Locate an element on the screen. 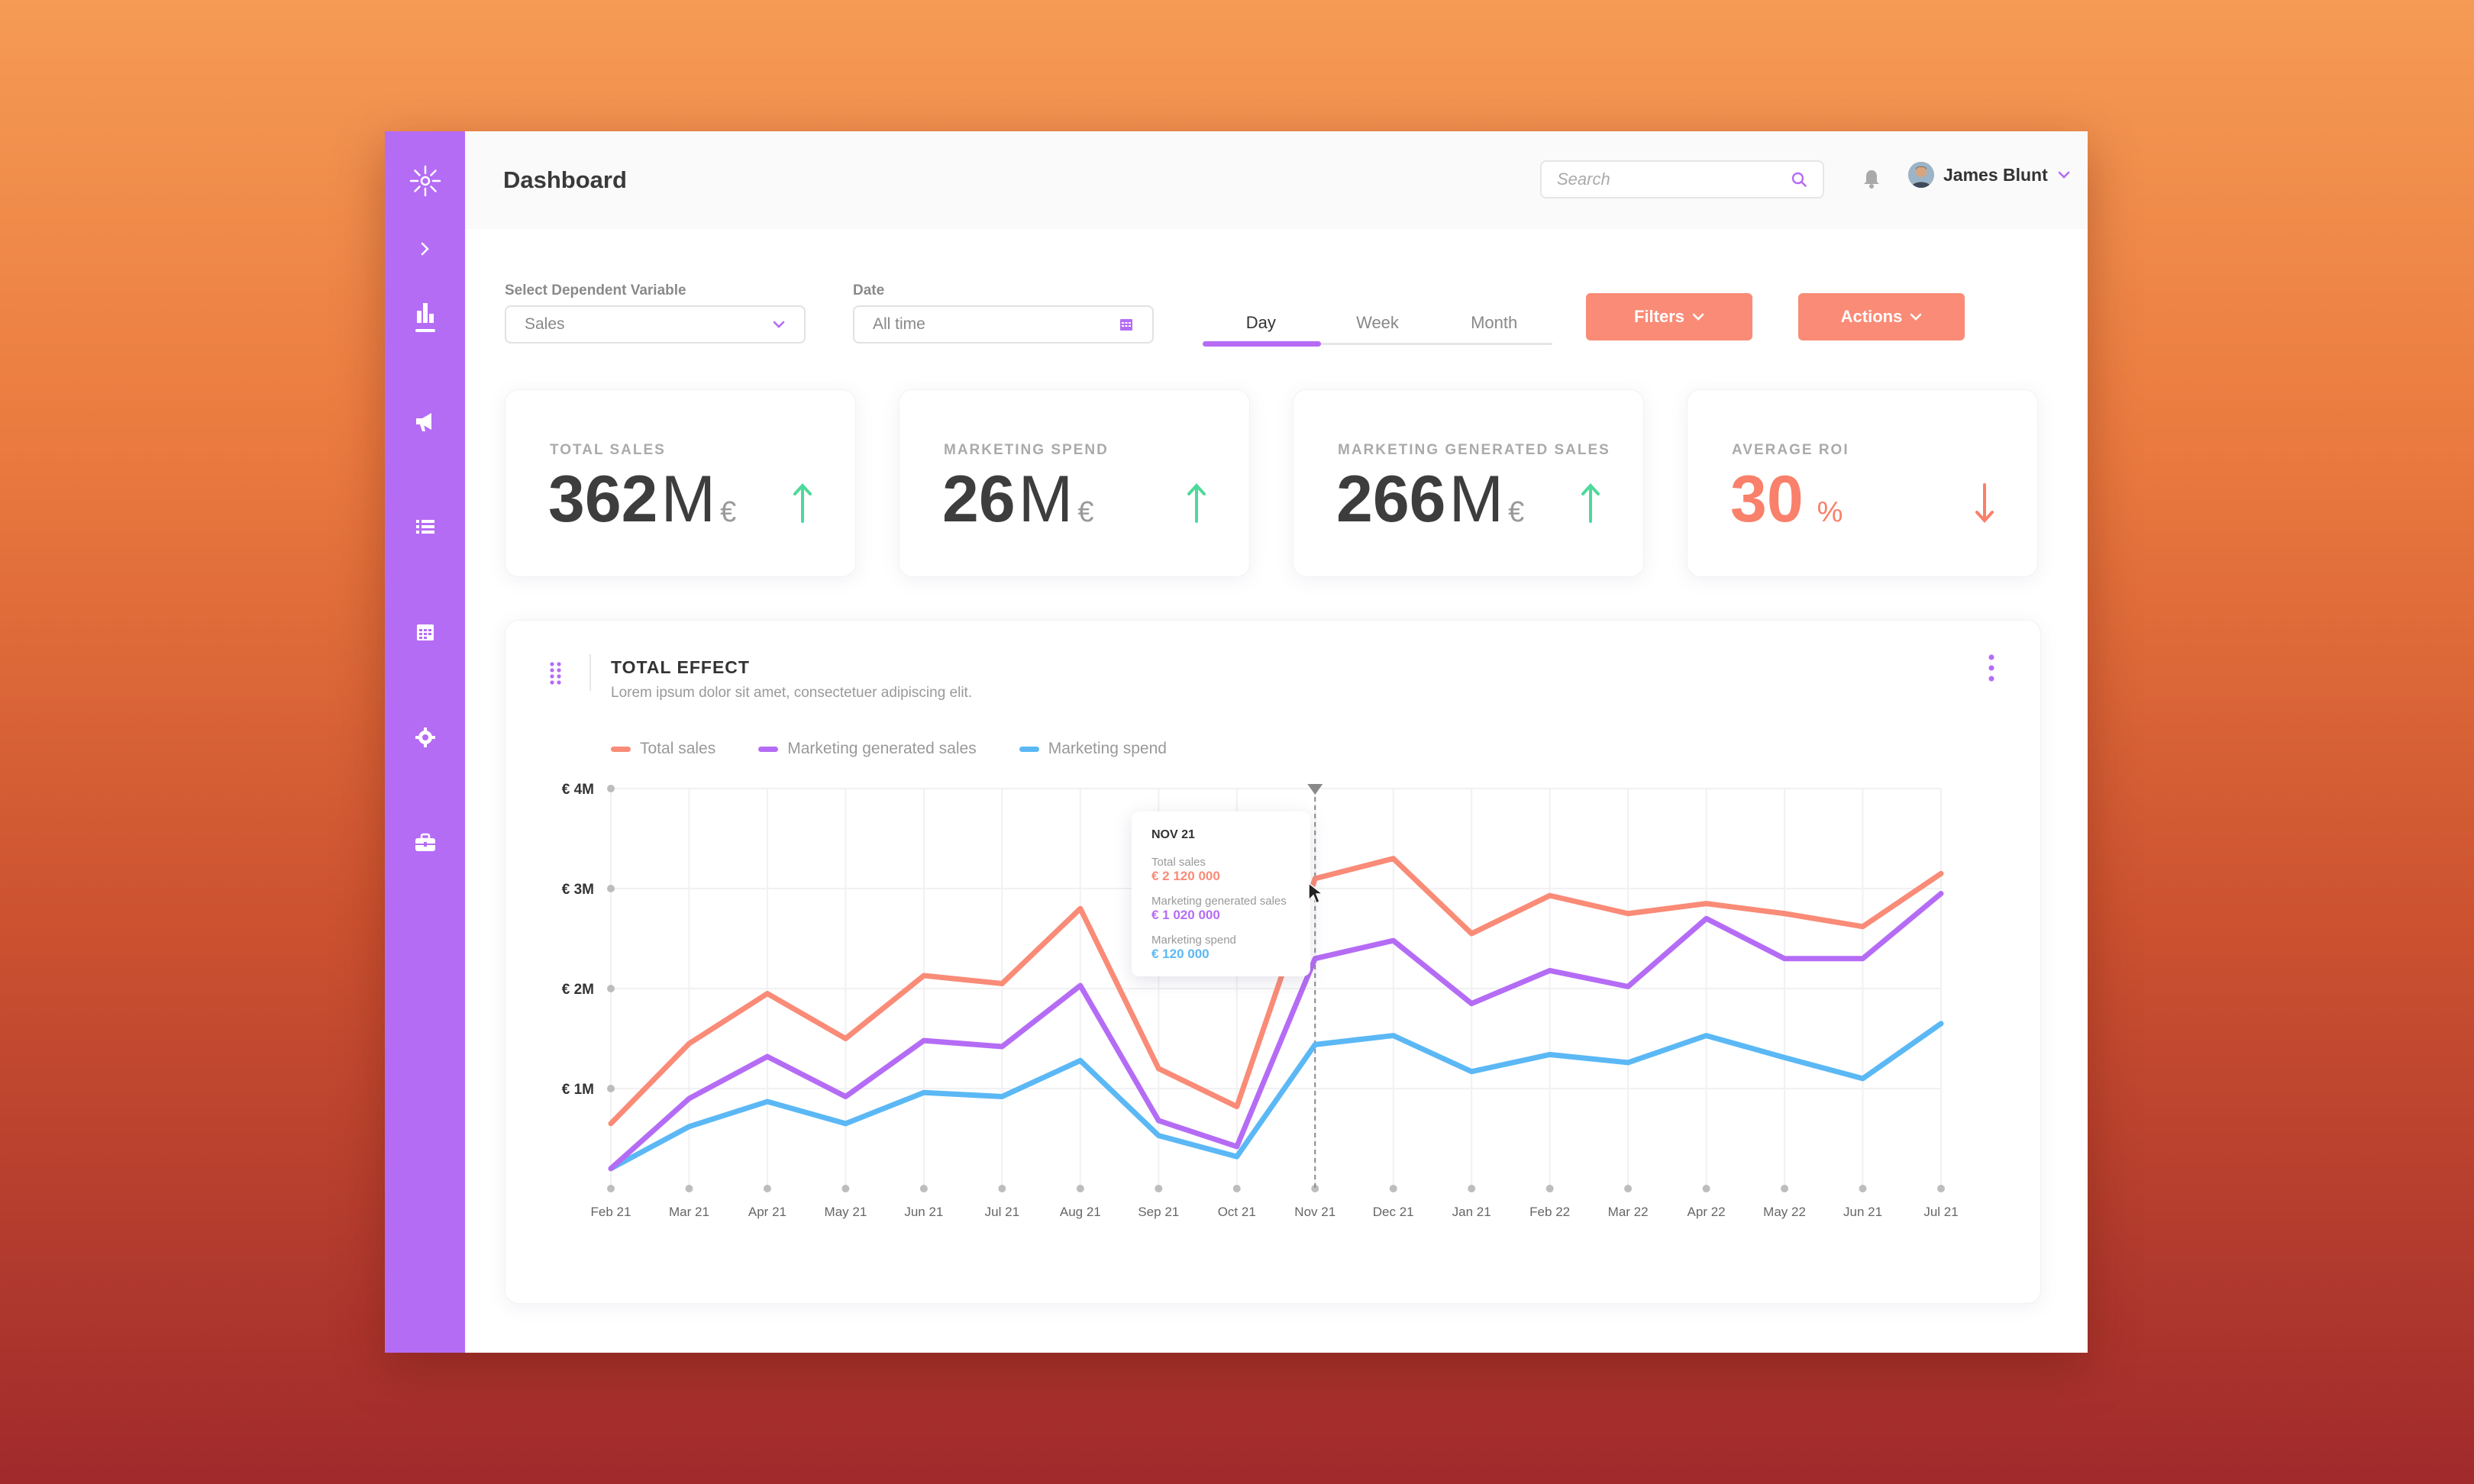 Image resolution: width=2474 pixels, height=1484 pixels. kpi-label: TOTAL SALES is located at coordinates (608, 450).